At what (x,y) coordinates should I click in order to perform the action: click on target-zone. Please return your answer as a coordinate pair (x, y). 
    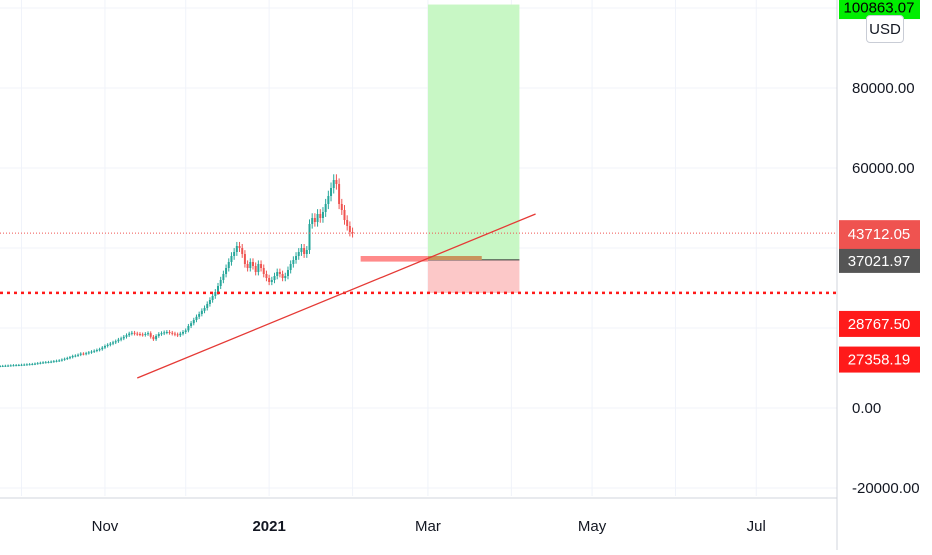
    Looking at the image, I should click on (473, 132).